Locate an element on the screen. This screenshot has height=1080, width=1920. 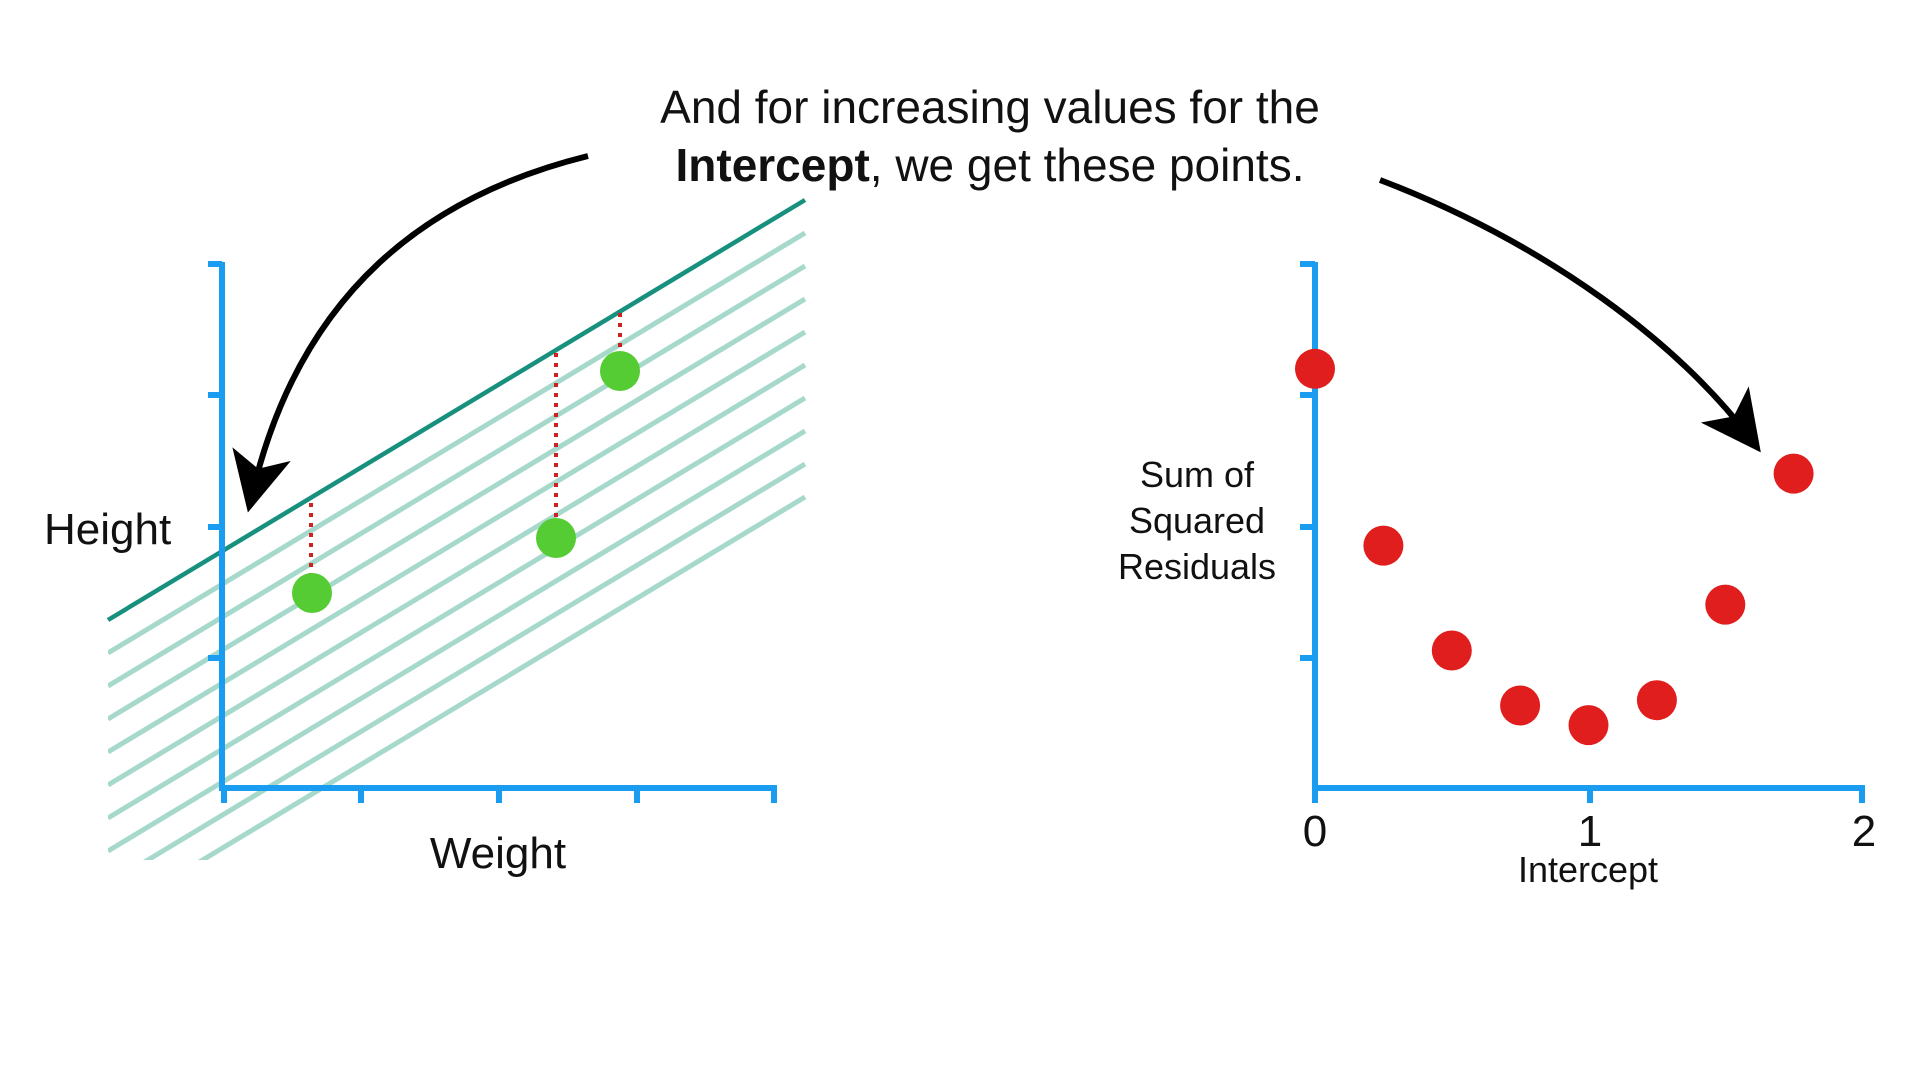
ssr-points-group is located at coordinates (1554, 547).